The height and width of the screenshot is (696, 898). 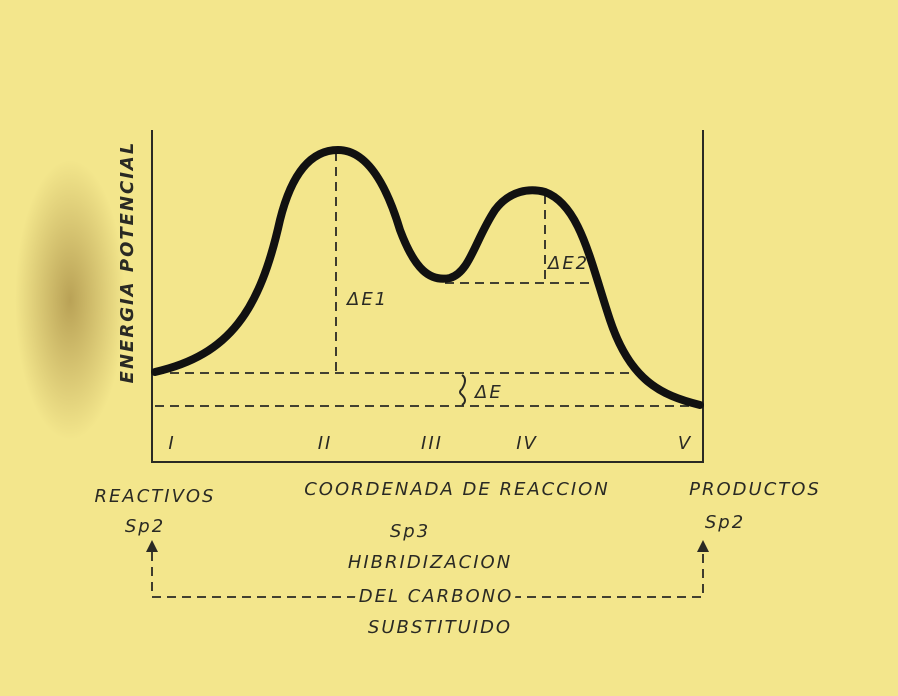 What do you see at coordinates (567, 263) in the screenshot?
I see `delta-label: ΔE2` at bounding box center [567, 263].